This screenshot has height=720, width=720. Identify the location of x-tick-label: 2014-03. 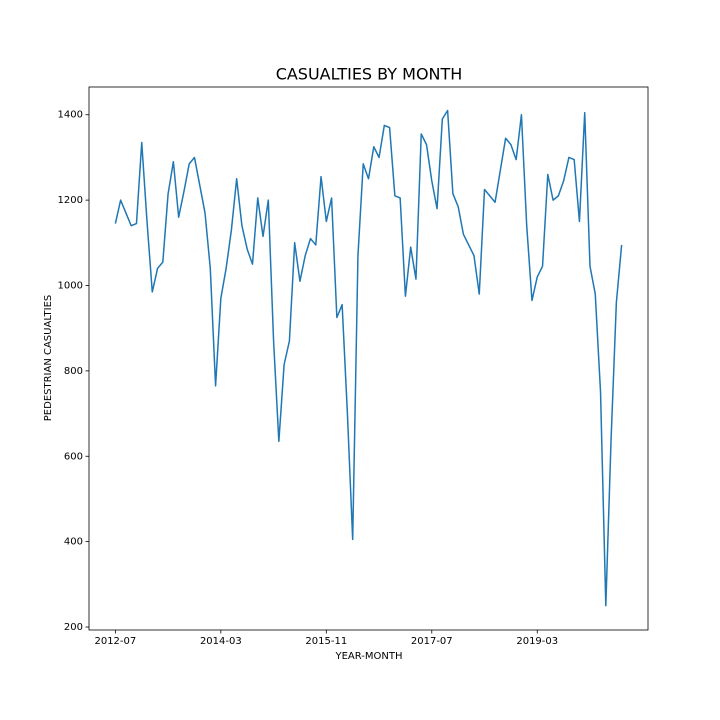
(221, 641).